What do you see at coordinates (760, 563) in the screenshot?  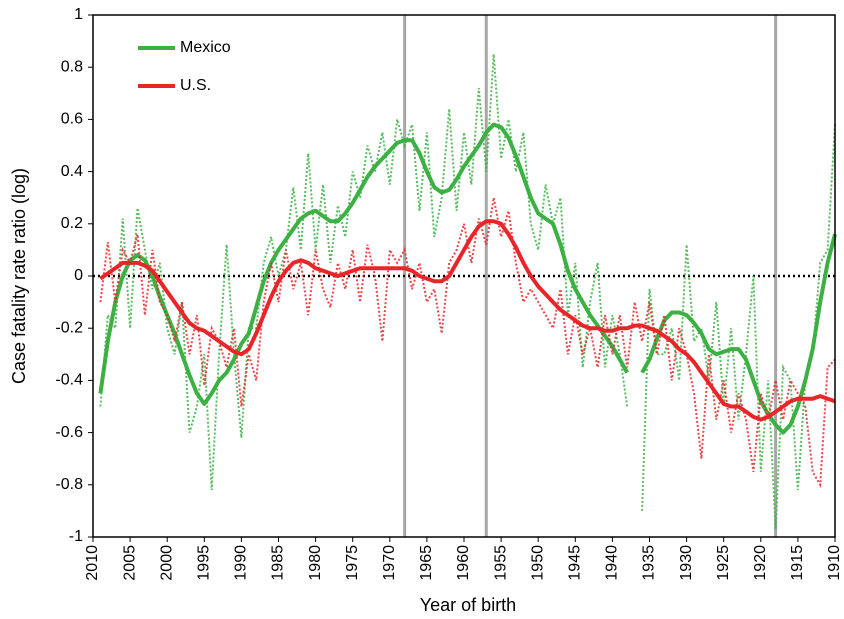 I see `x-tick-label: 1920` at bounding box center [760, 563].